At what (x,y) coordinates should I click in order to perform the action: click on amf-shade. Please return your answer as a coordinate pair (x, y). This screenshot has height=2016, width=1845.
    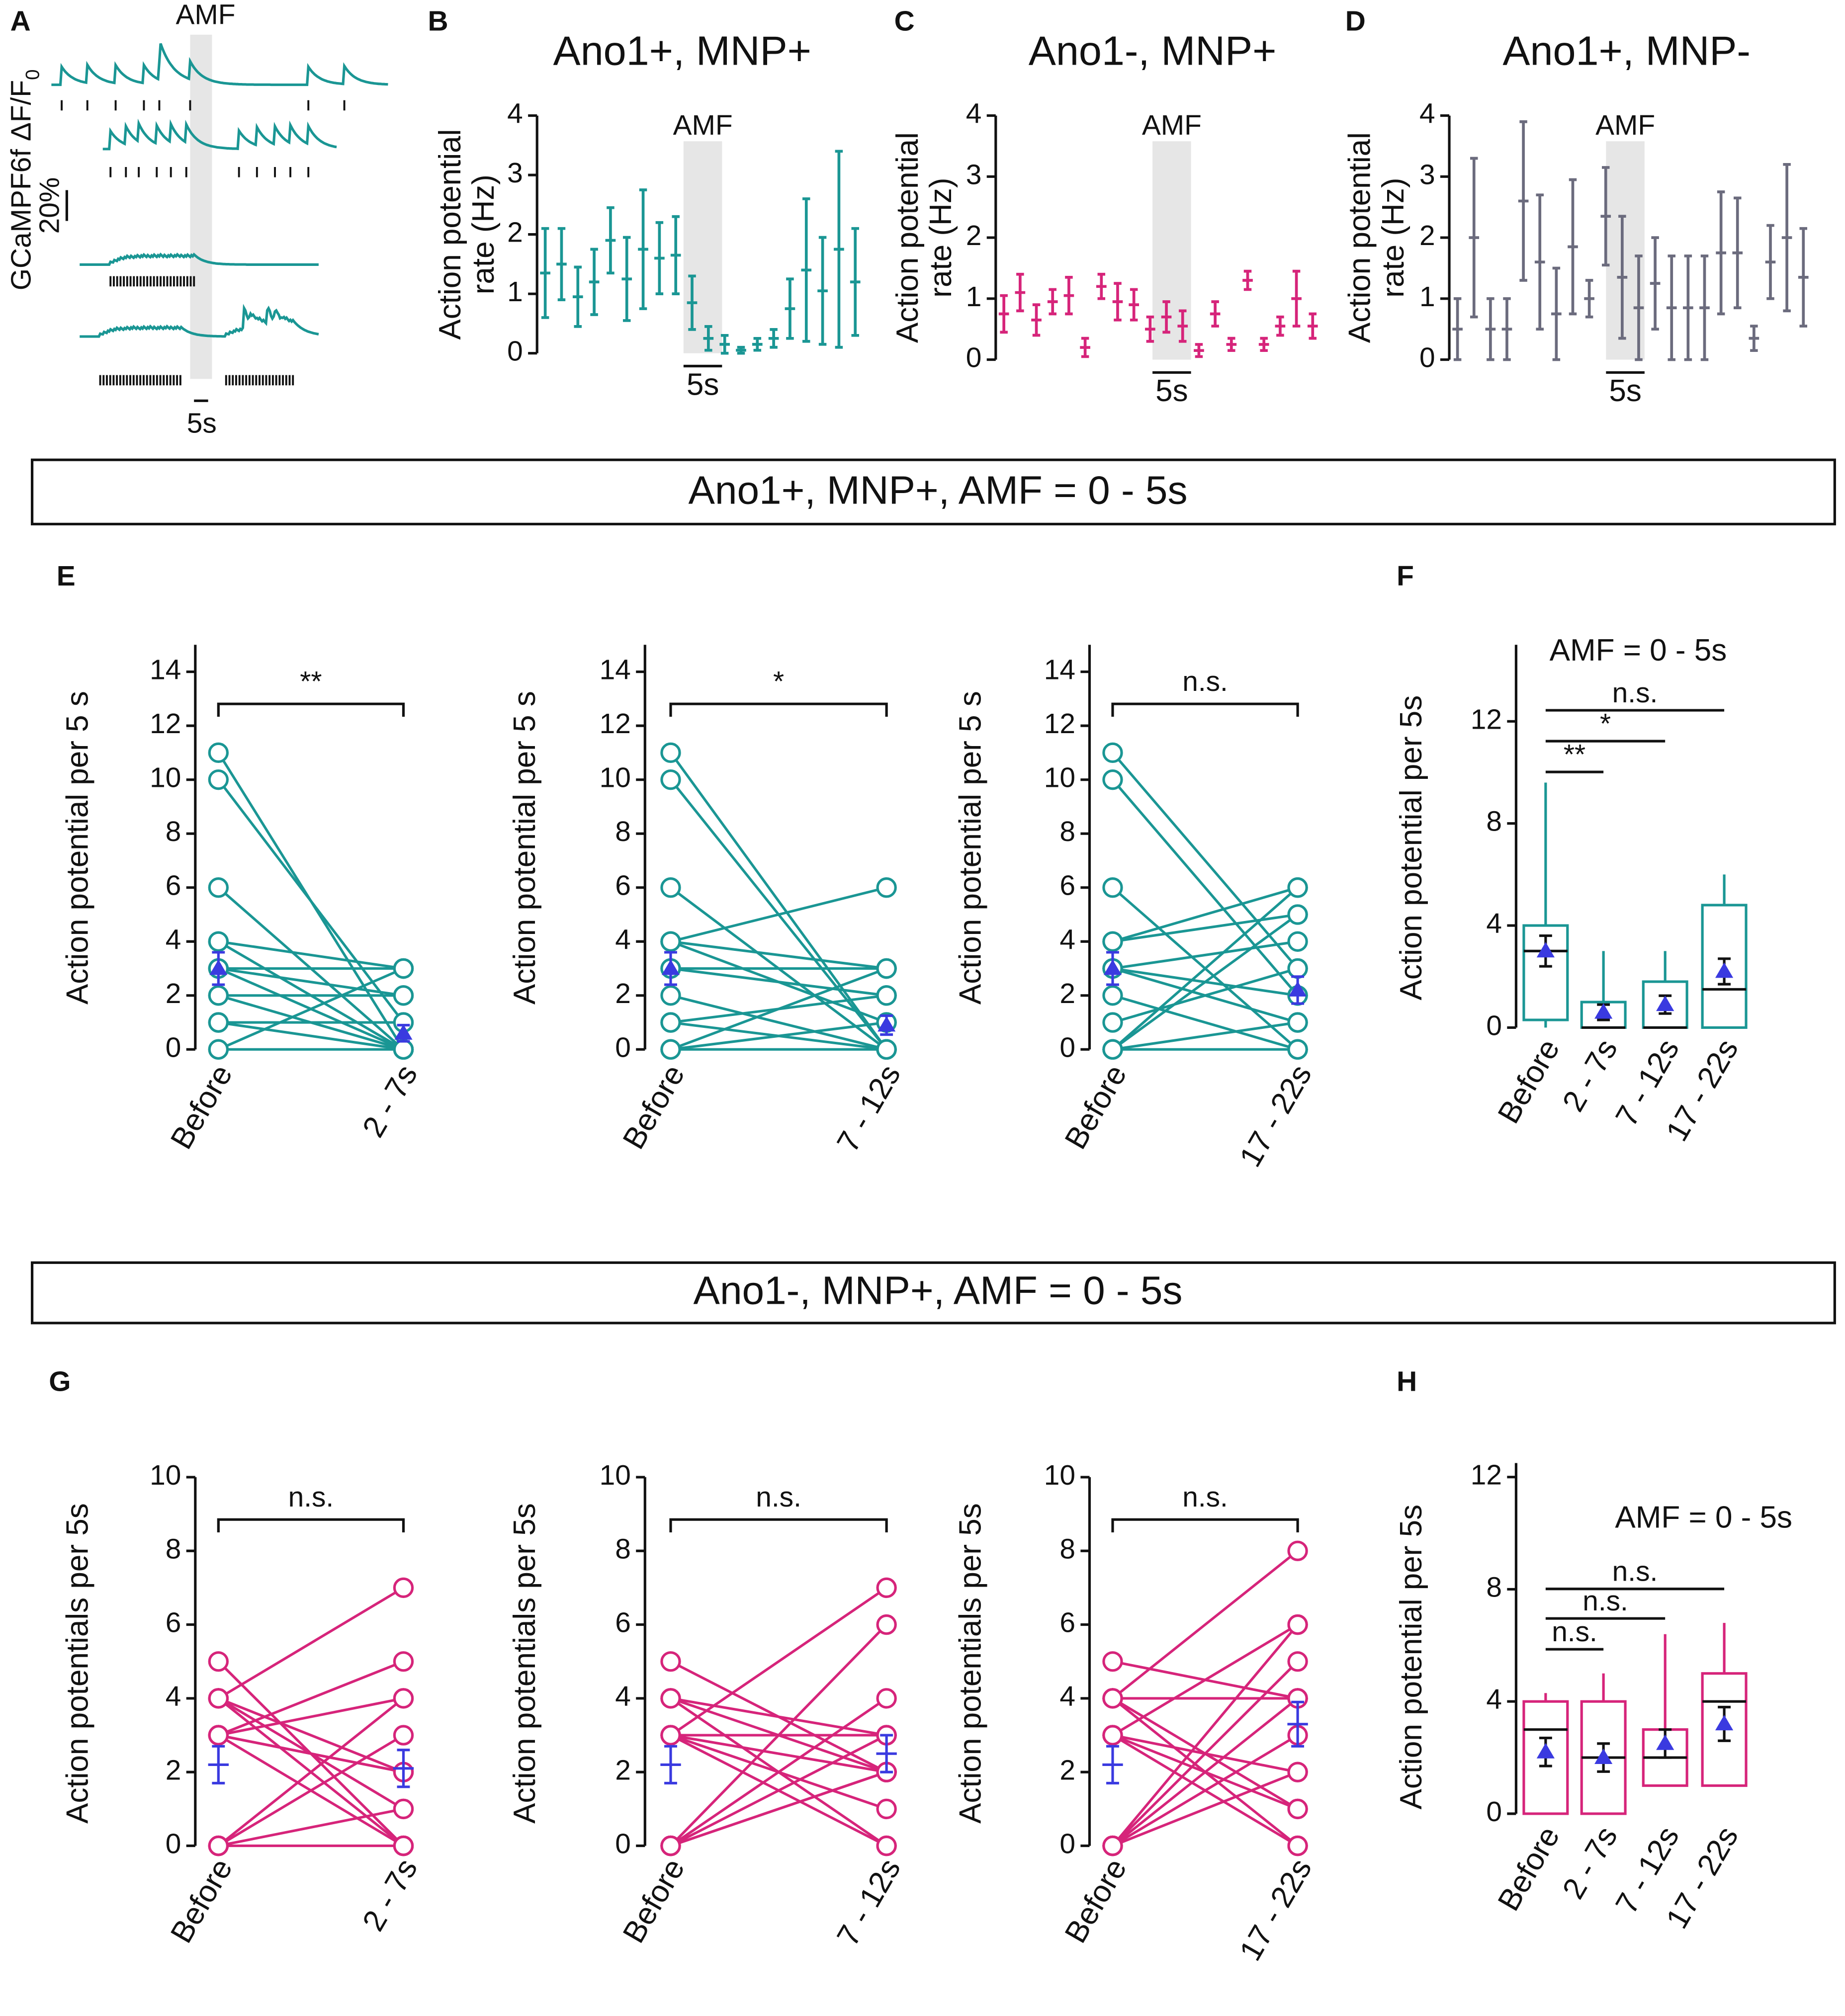
    Looking at the image, I should click on (201, 206).